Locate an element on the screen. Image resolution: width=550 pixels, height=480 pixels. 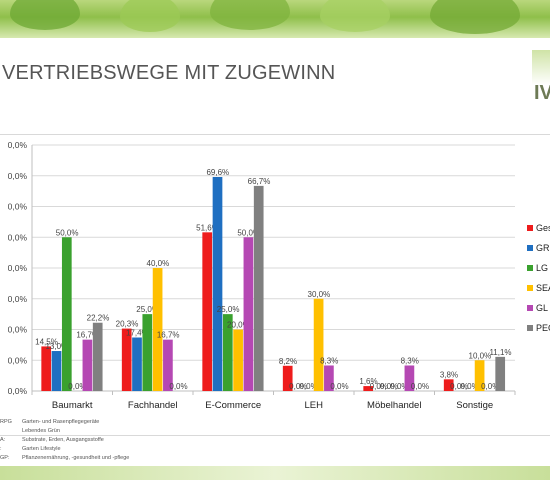
data-label: 13,0% is located at coordinates (56, 346).